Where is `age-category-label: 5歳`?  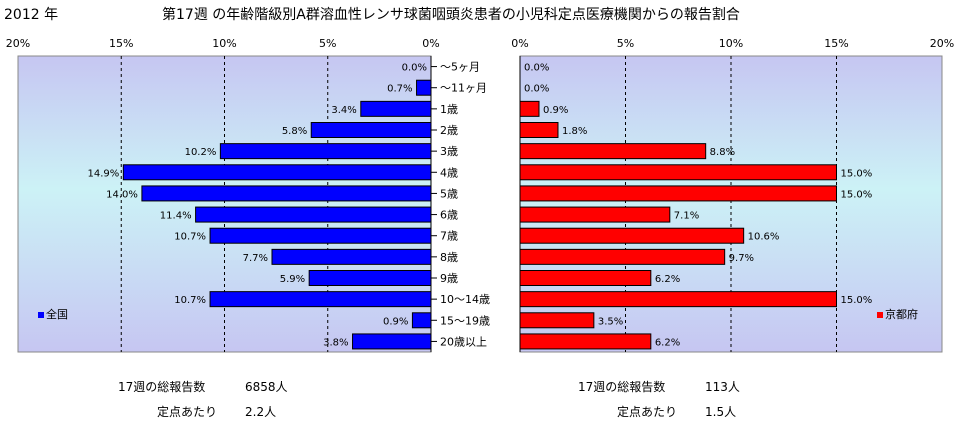
age-category-label: 5歳 is located at coordinates (449, 193).